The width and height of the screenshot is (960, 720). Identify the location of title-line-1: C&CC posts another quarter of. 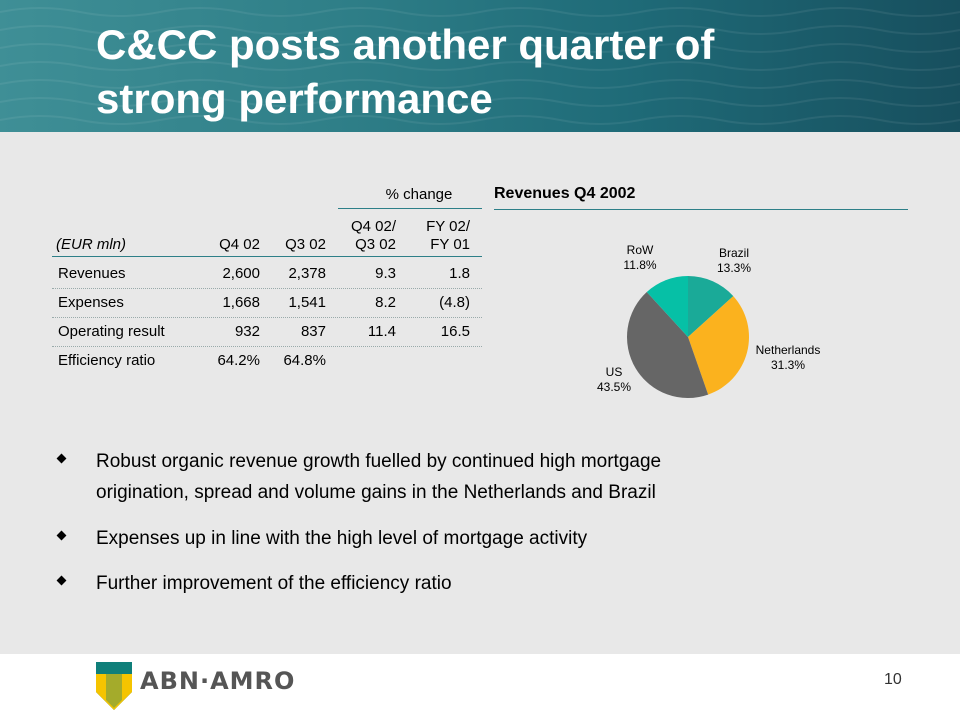
(405, 44).